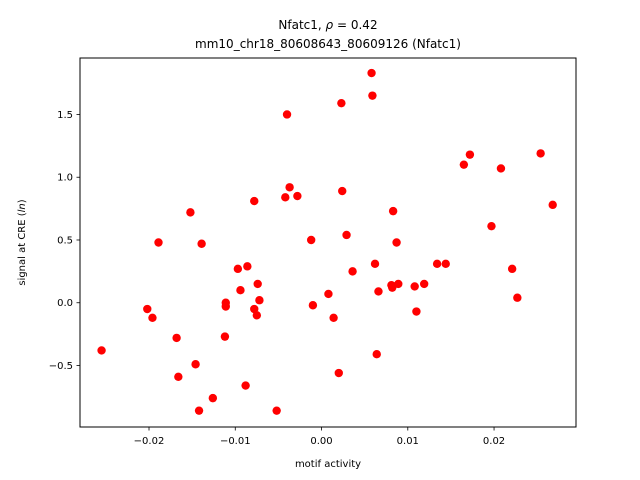 Image resolution: width=640 pixels, height=480 pixels. Describe the element at coordinates (408, 441) in the screenshot. I see `x-tick-label: 0.01` at that location.